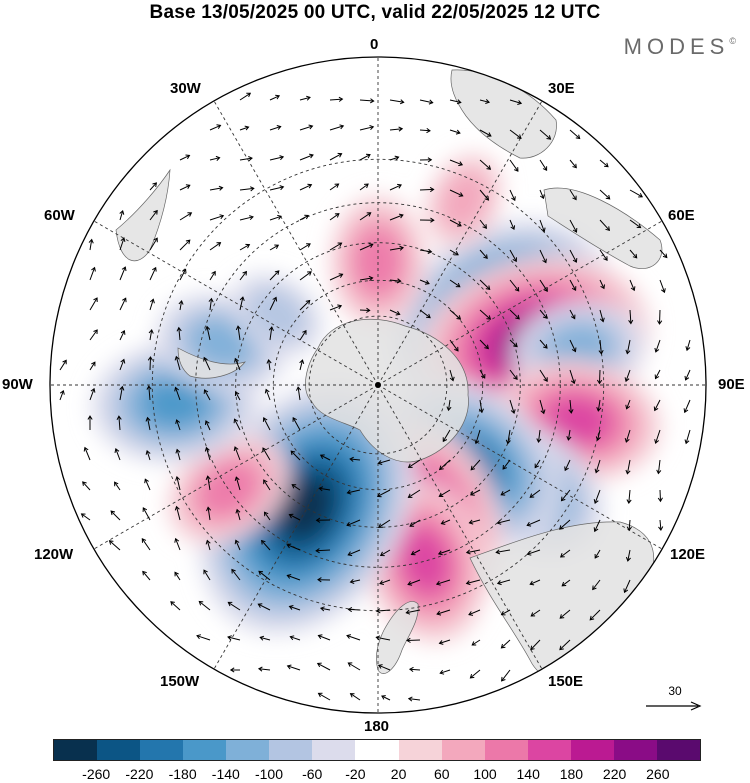 This screenshot has width=750, height=783. I want to click on lon-label-30w: 30W, so click(185, 88).